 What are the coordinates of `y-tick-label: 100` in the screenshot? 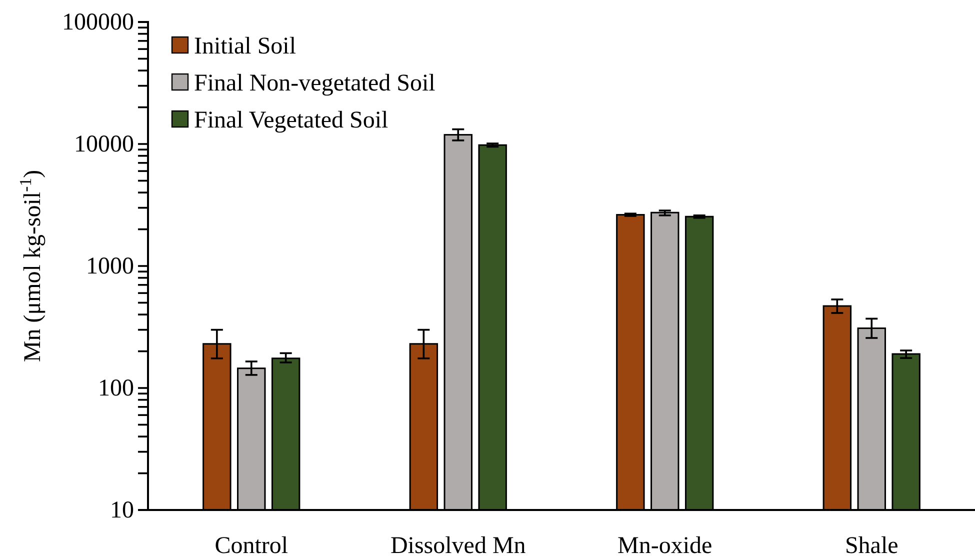 It's located at (116, 389).